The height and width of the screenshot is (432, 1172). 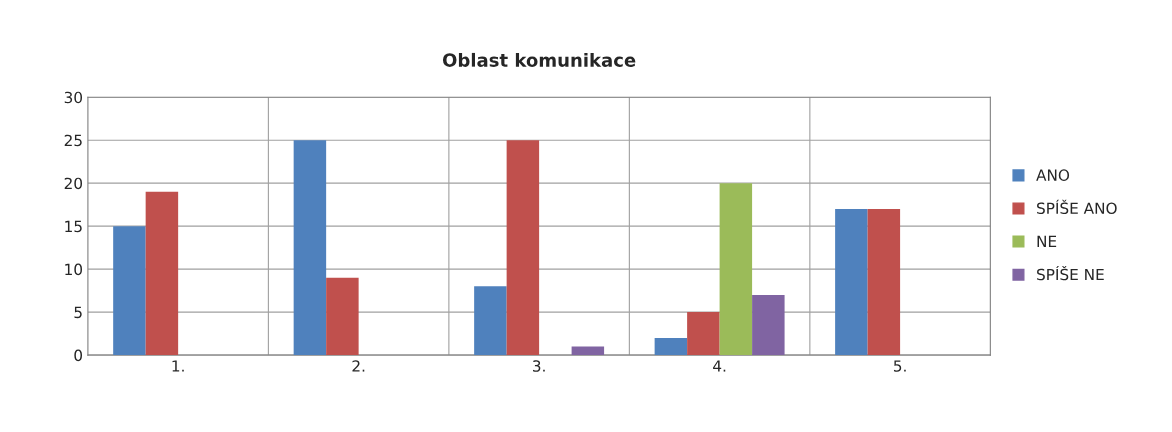 What do you see at coordinates (73, 183) in the screenshot?
I see `y-tick-label: 20` at bounding box center [73, 183].